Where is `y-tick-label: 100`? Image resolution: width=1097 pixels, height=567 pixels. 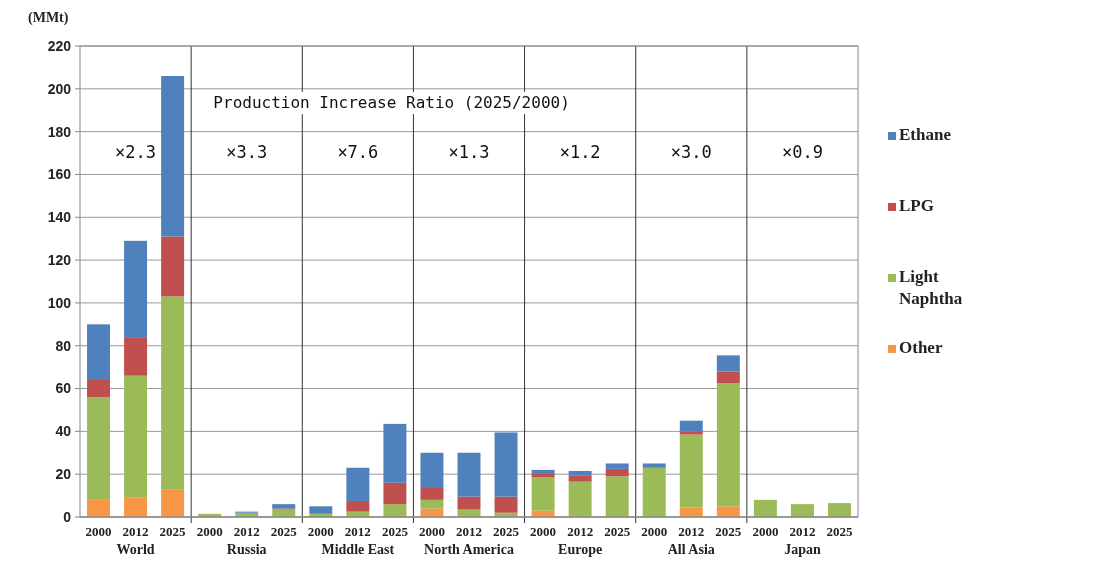
y-tick-label: 100 is located at coordinates (59, 302).